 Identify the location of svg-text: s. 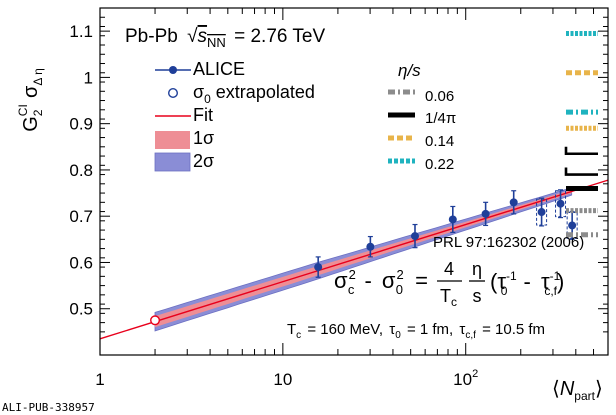
(477, 296).